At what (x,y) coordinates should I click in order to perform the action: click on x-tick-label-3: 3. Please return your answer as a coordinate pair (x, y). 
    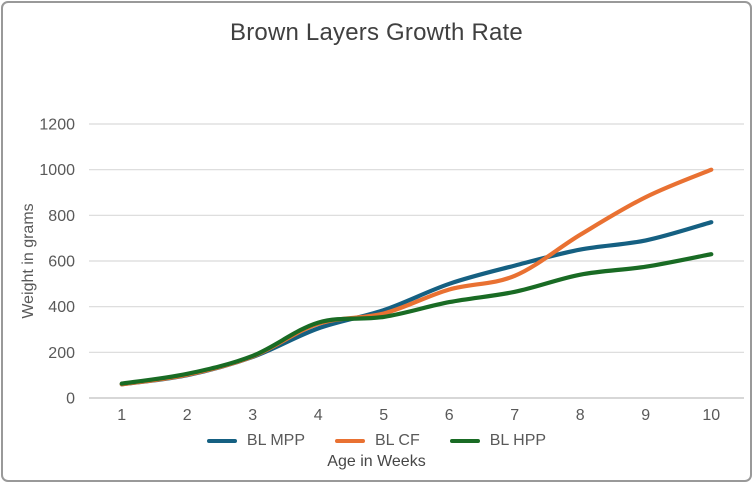
    Looking at the image, I should click on (252, 415).